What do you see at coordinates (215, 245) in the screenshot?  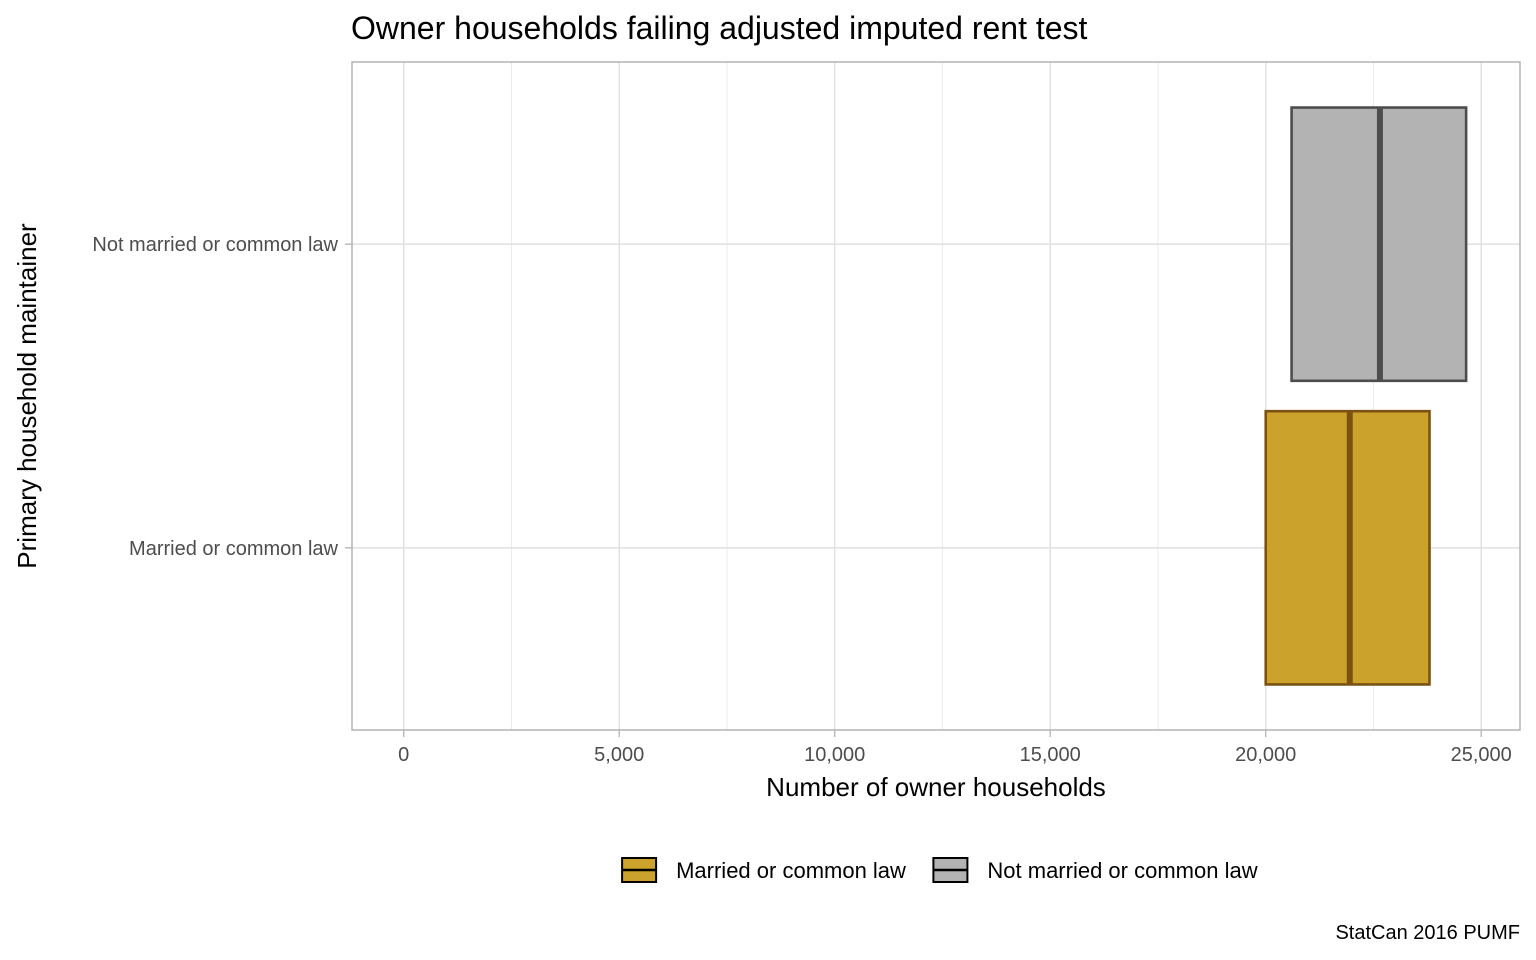 I see `y-tick-label: Not married or common law` at bounding box center [215, 245].